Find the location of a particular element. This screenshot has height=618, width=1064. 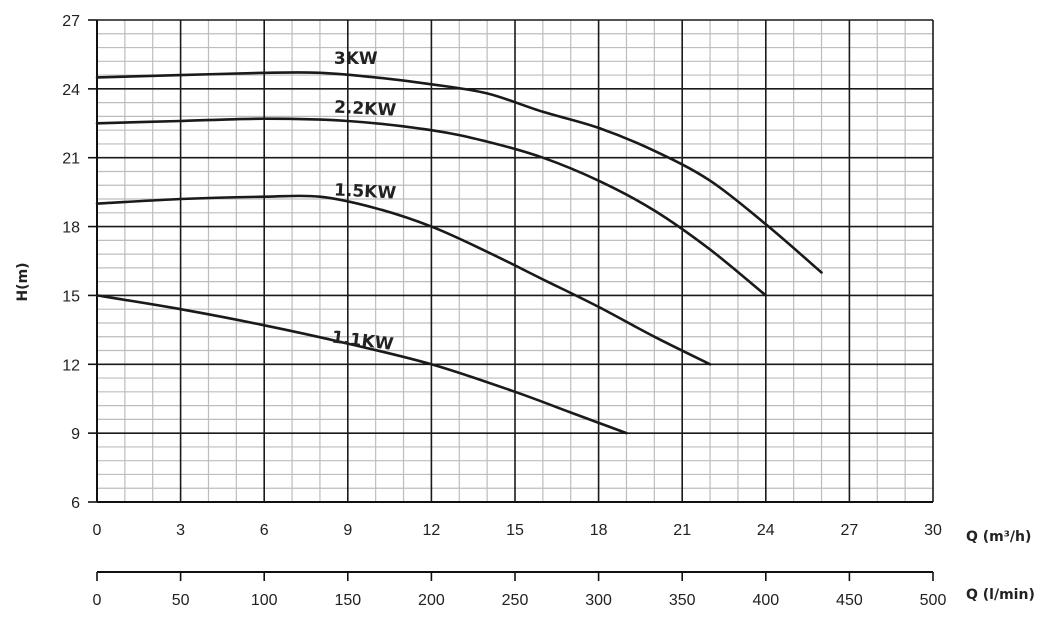

y-tick-label: 18 is located at coordinates (71, 228).